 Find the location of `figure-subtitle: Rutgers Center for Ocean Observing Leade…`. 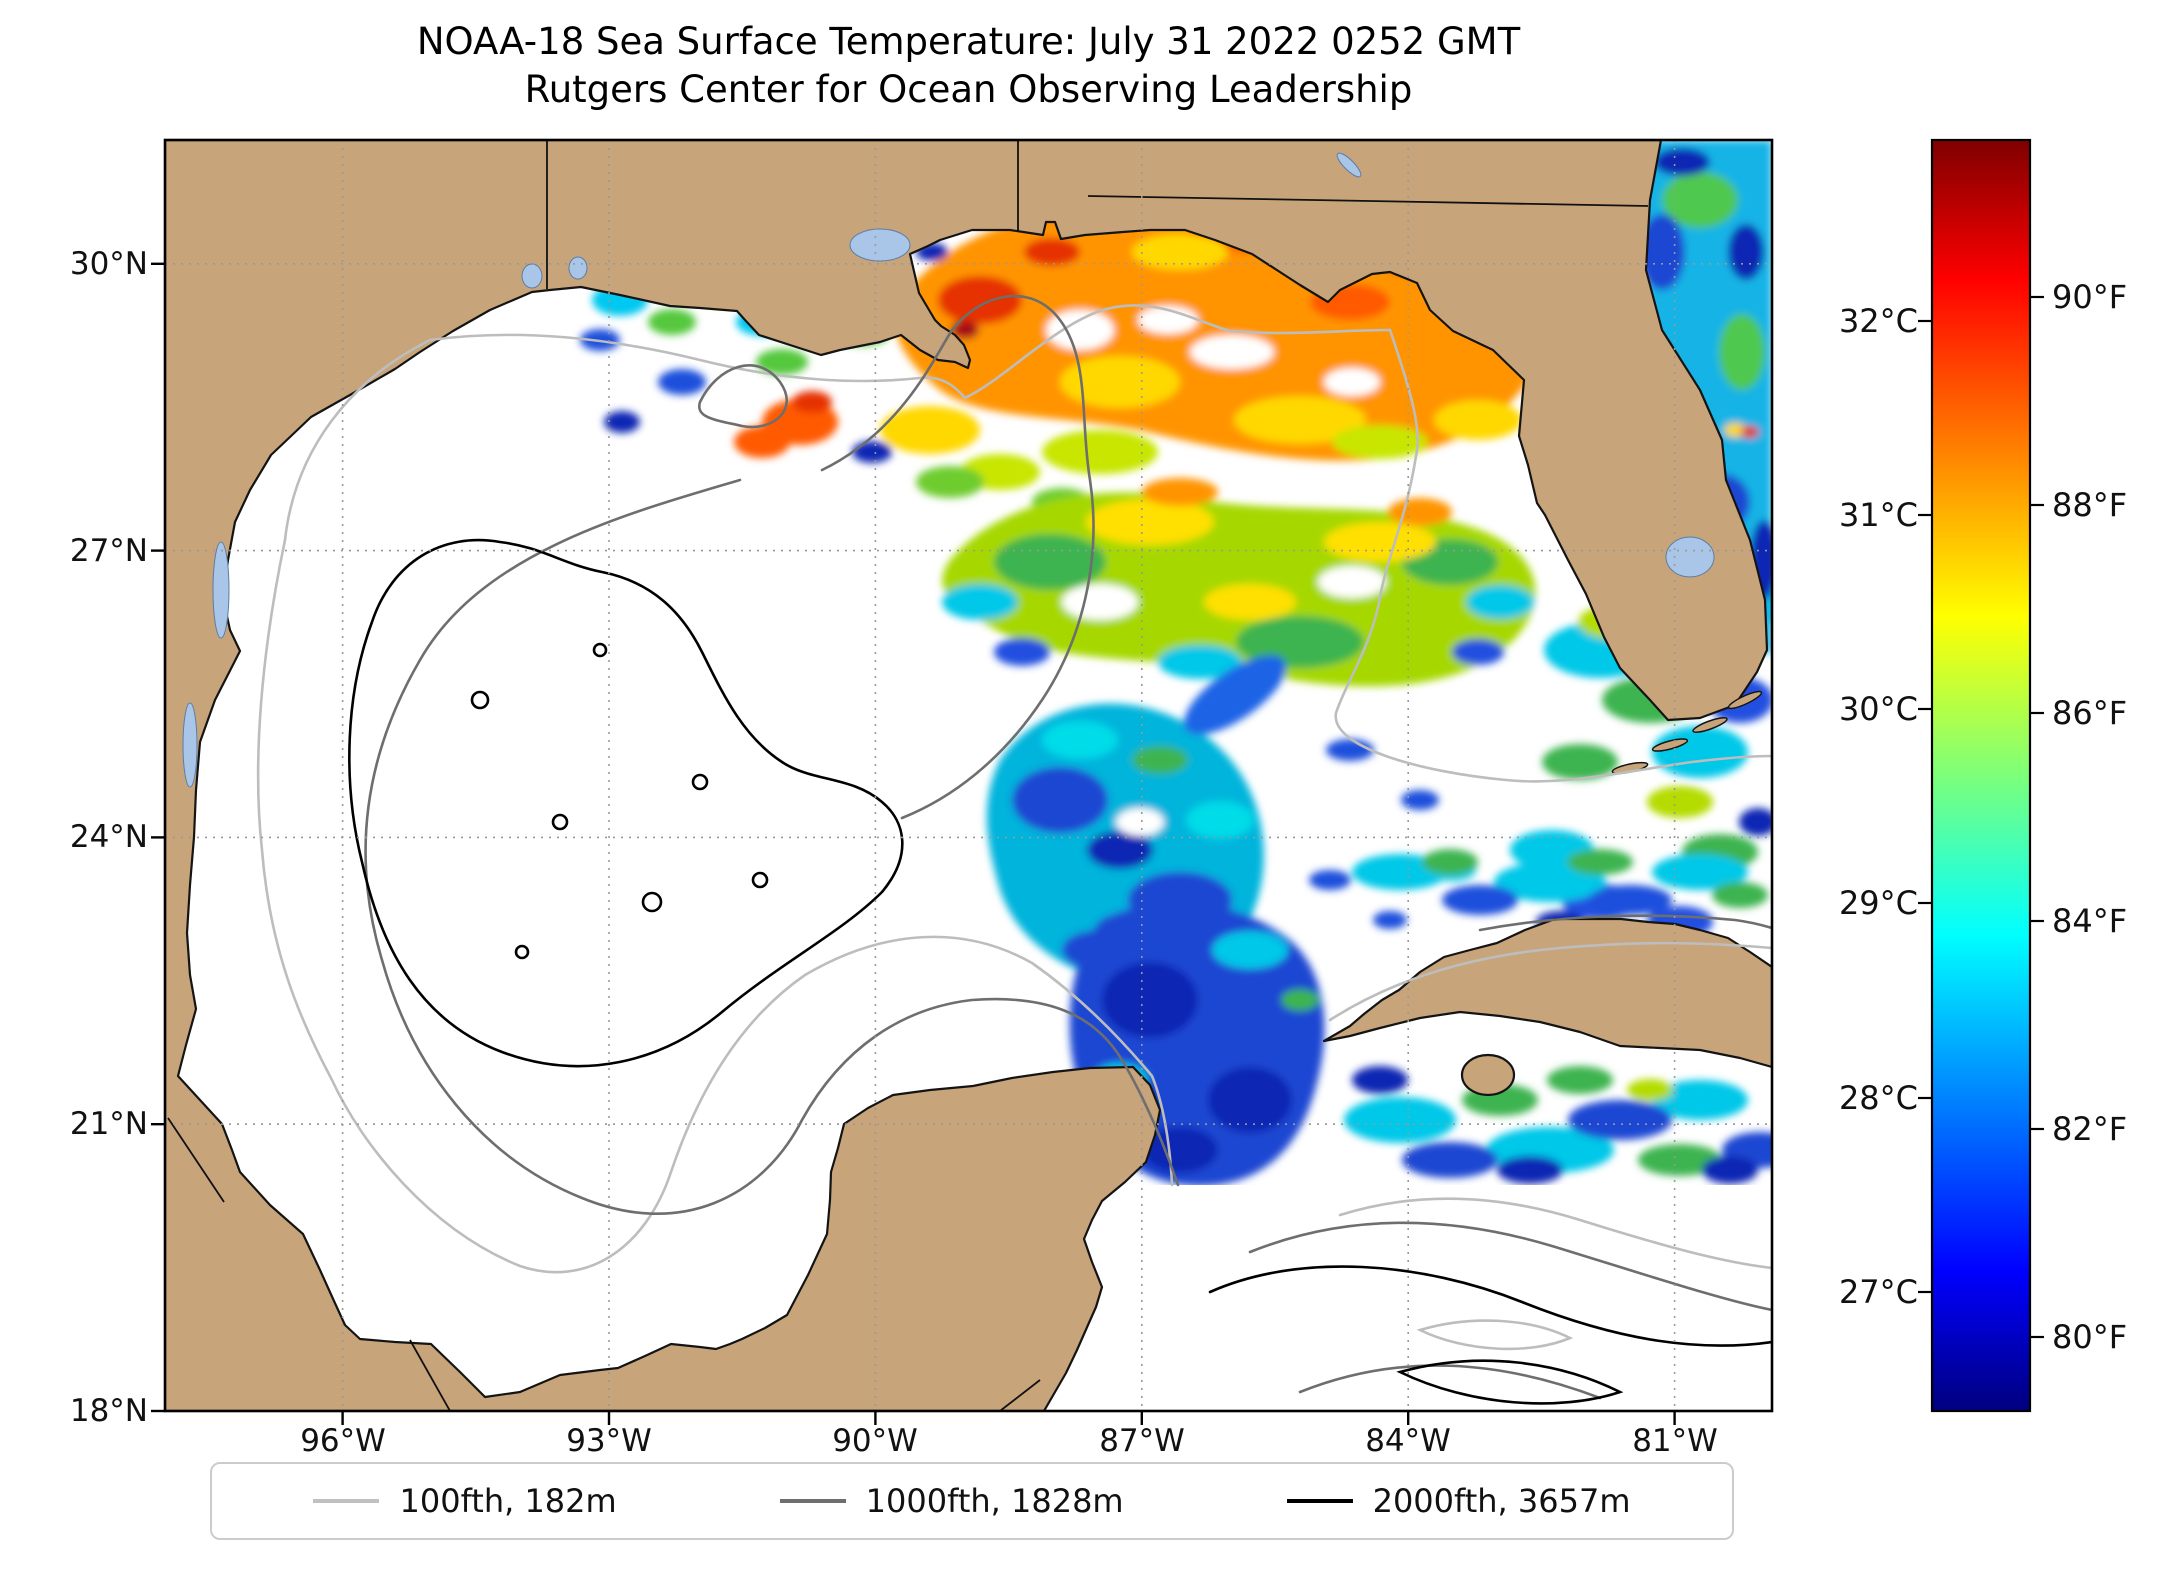

figure-subtitle: Rutgers Center for Ocean Observing Leade… is located at coordinates (968, 89).